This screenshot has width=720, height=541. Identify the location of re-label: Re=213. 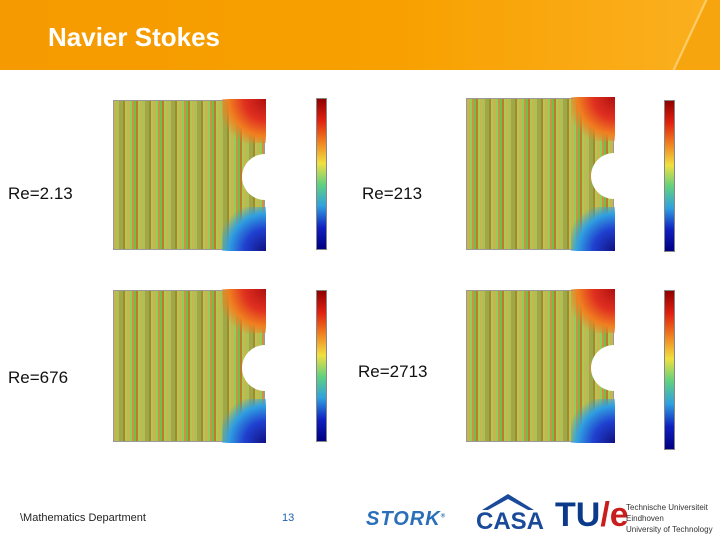
(392, 193).